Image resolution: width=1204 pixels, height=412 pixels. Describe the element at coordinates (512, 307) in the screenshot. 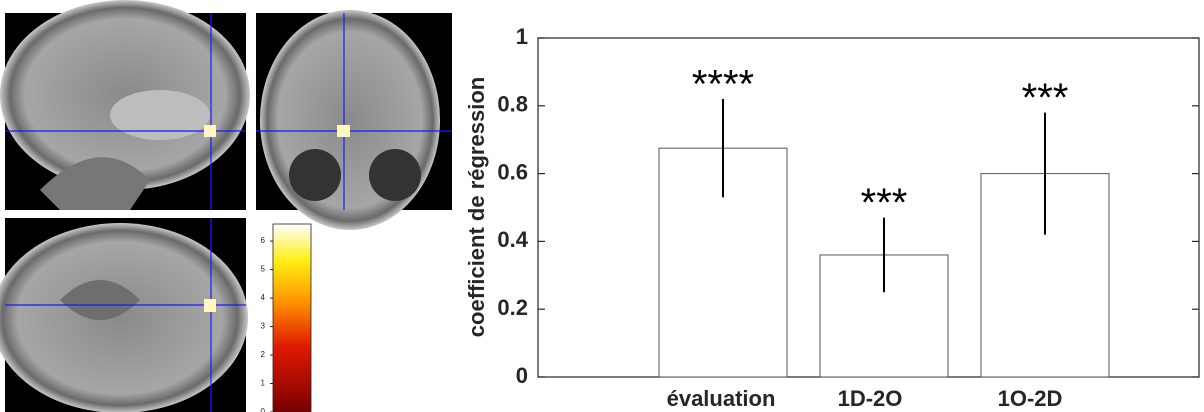

I see `y-tick-label: 0.2` at that location.